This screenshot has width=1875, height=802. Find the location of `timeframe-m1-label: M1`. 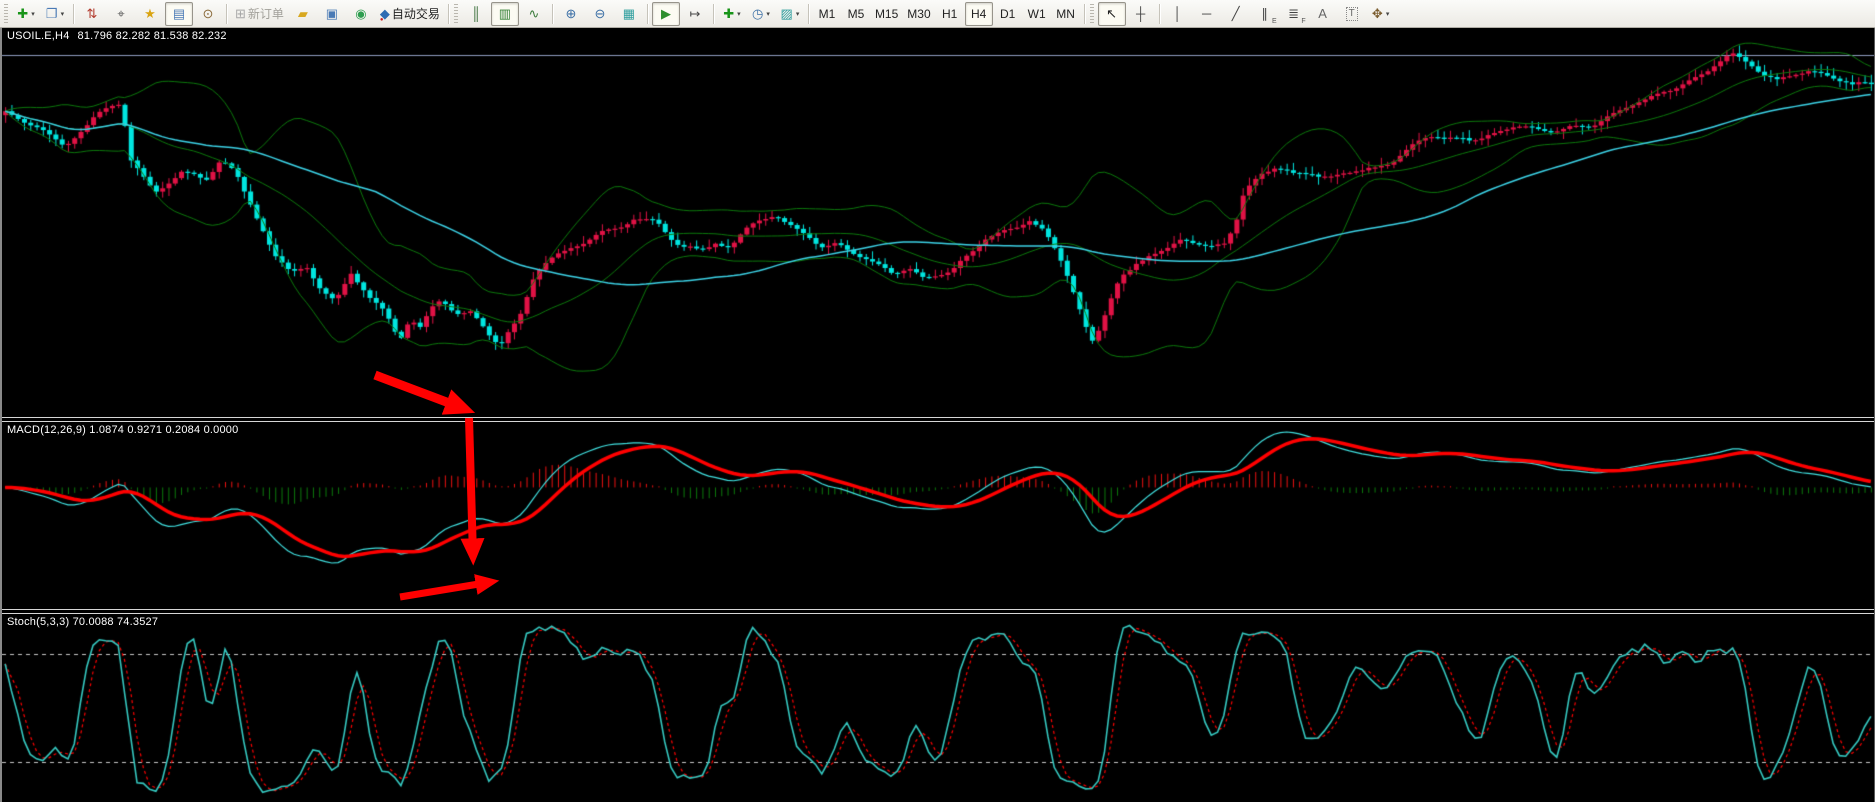

timeframe-m1-label: M1 is located at coordinates (827, 13).